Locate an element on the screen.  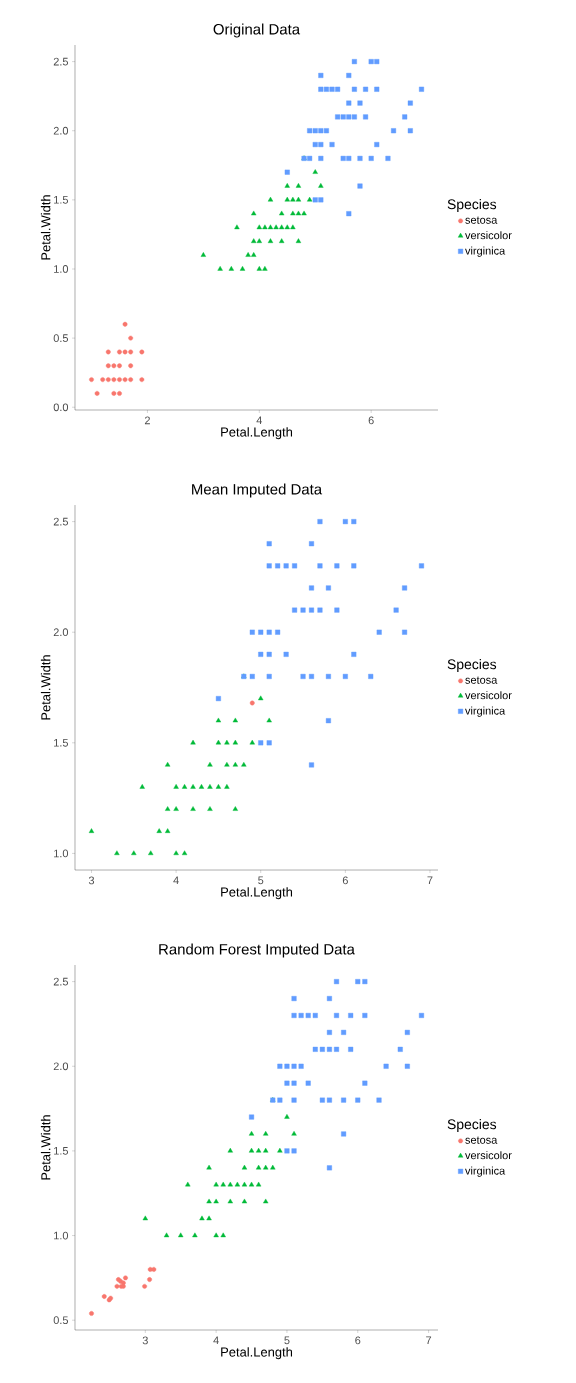
chart-title: Random Forest Imputed Data is located at coordinates (257, 950).